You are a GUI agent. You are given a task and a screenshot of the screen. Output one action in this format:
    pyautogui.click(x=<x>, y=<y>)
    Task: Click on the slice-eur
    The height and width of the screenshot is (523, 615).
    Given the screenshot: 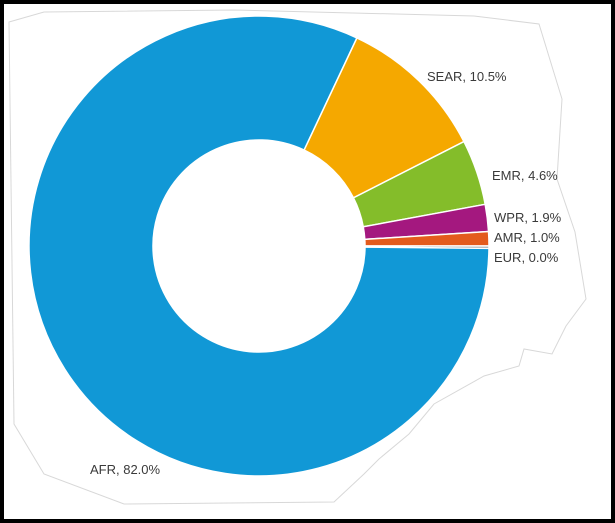 What is the action you would take?
    pyautogui.click(x=427, y=247)
    